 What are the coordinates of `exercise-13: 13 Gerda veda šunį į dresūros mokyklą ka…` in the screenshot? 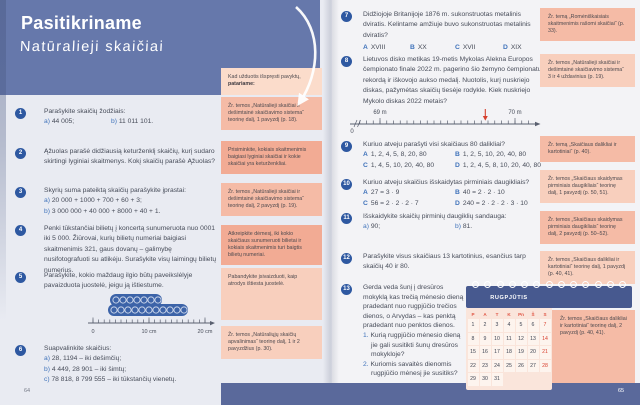 It's located at (403, 331).